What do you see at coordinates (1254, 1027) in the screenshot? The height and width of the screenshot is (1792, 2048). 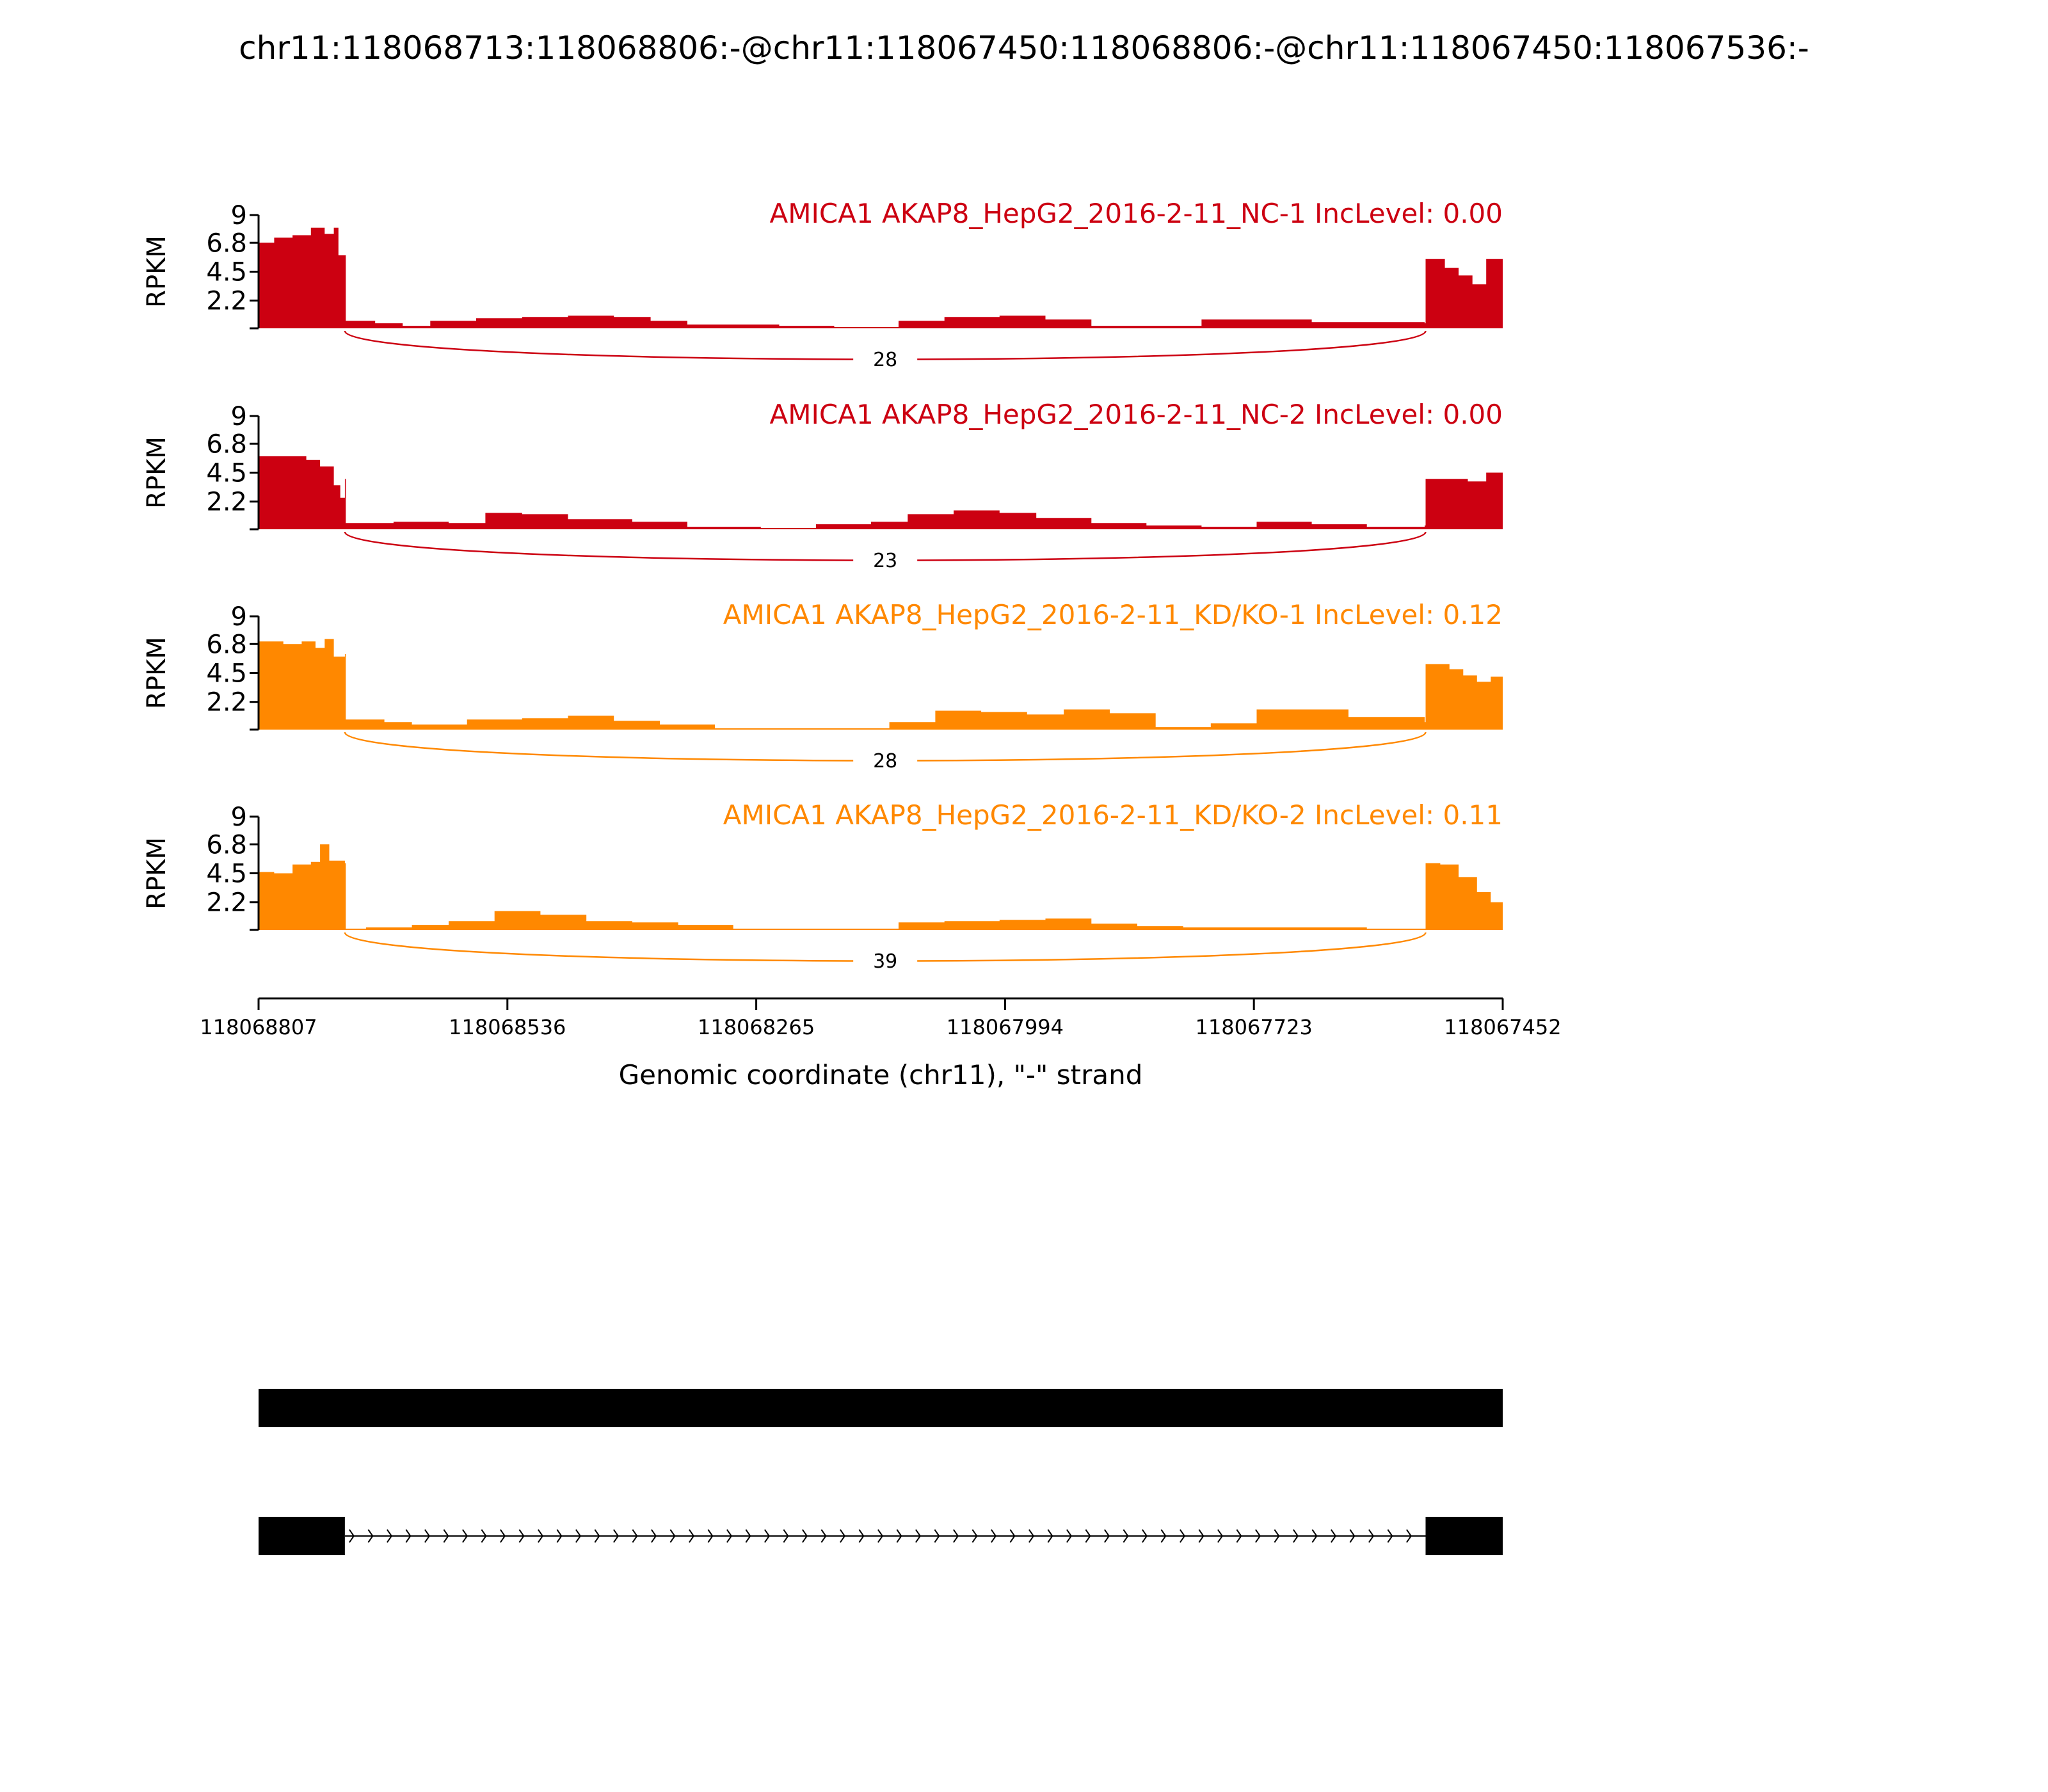 I see `x-tick-label: 118067723` at bounding box center [1254, 1027].